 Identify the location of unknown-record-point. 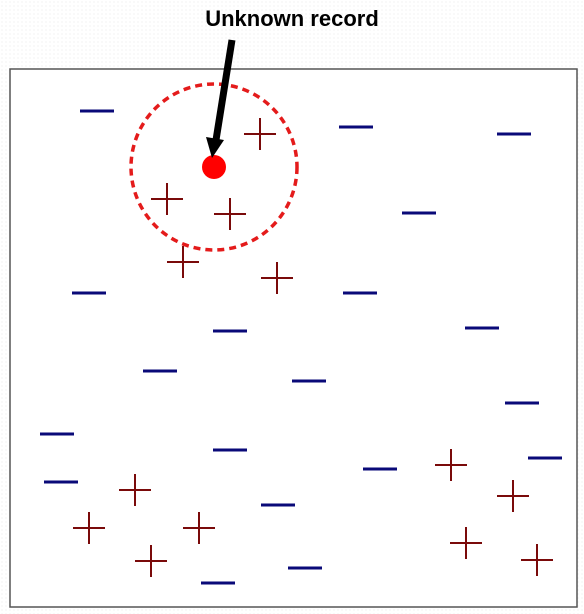
(214, 167).